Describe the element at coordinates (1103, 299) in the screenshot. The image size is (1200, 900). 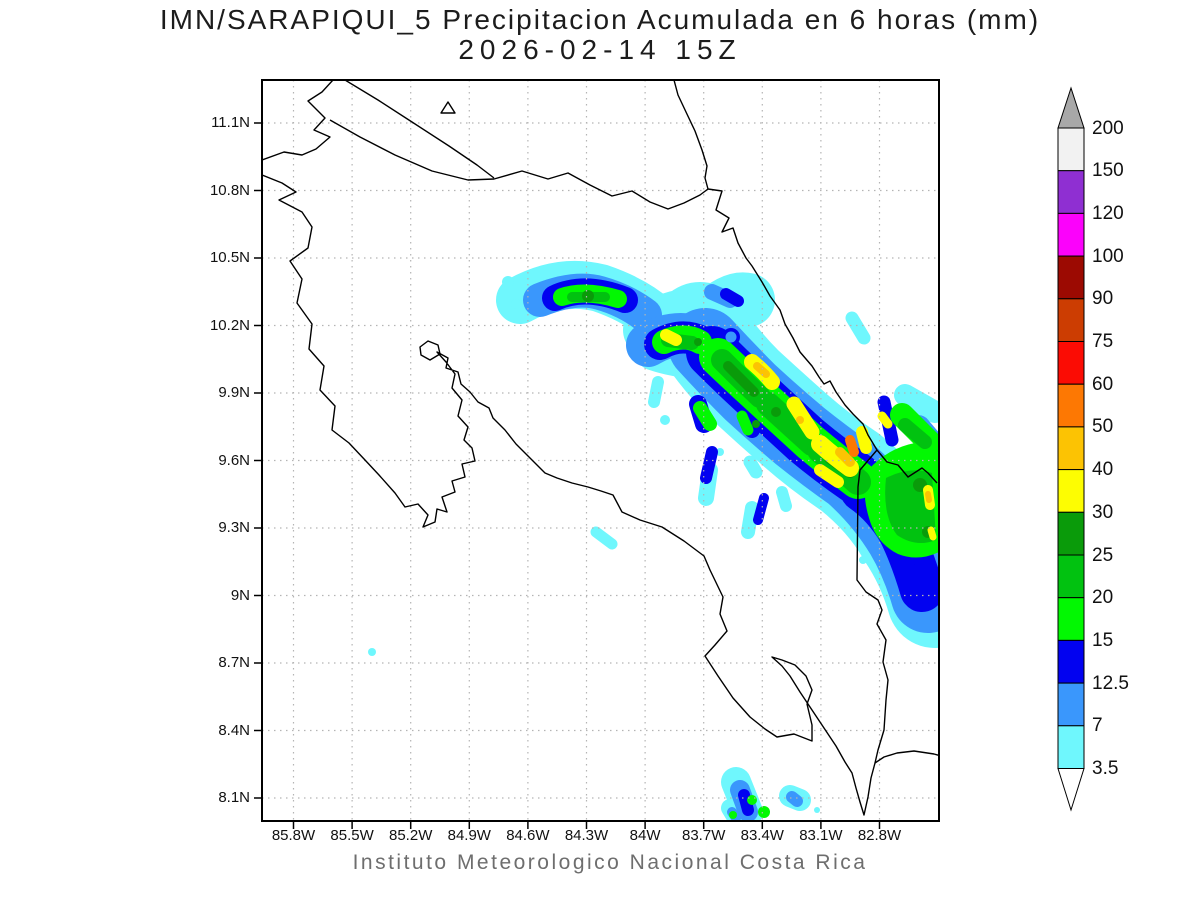
I see `colorbar-tick-label: 90` at that location.